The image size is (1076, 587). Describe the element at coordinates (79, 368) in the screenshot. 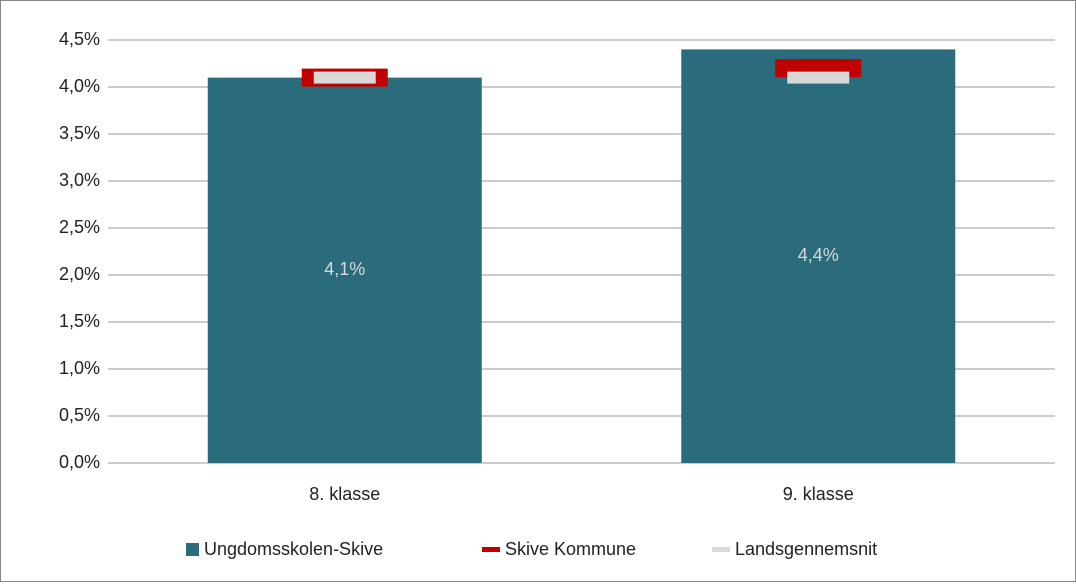

I see `y-tick-label: 1,0%` at that location.